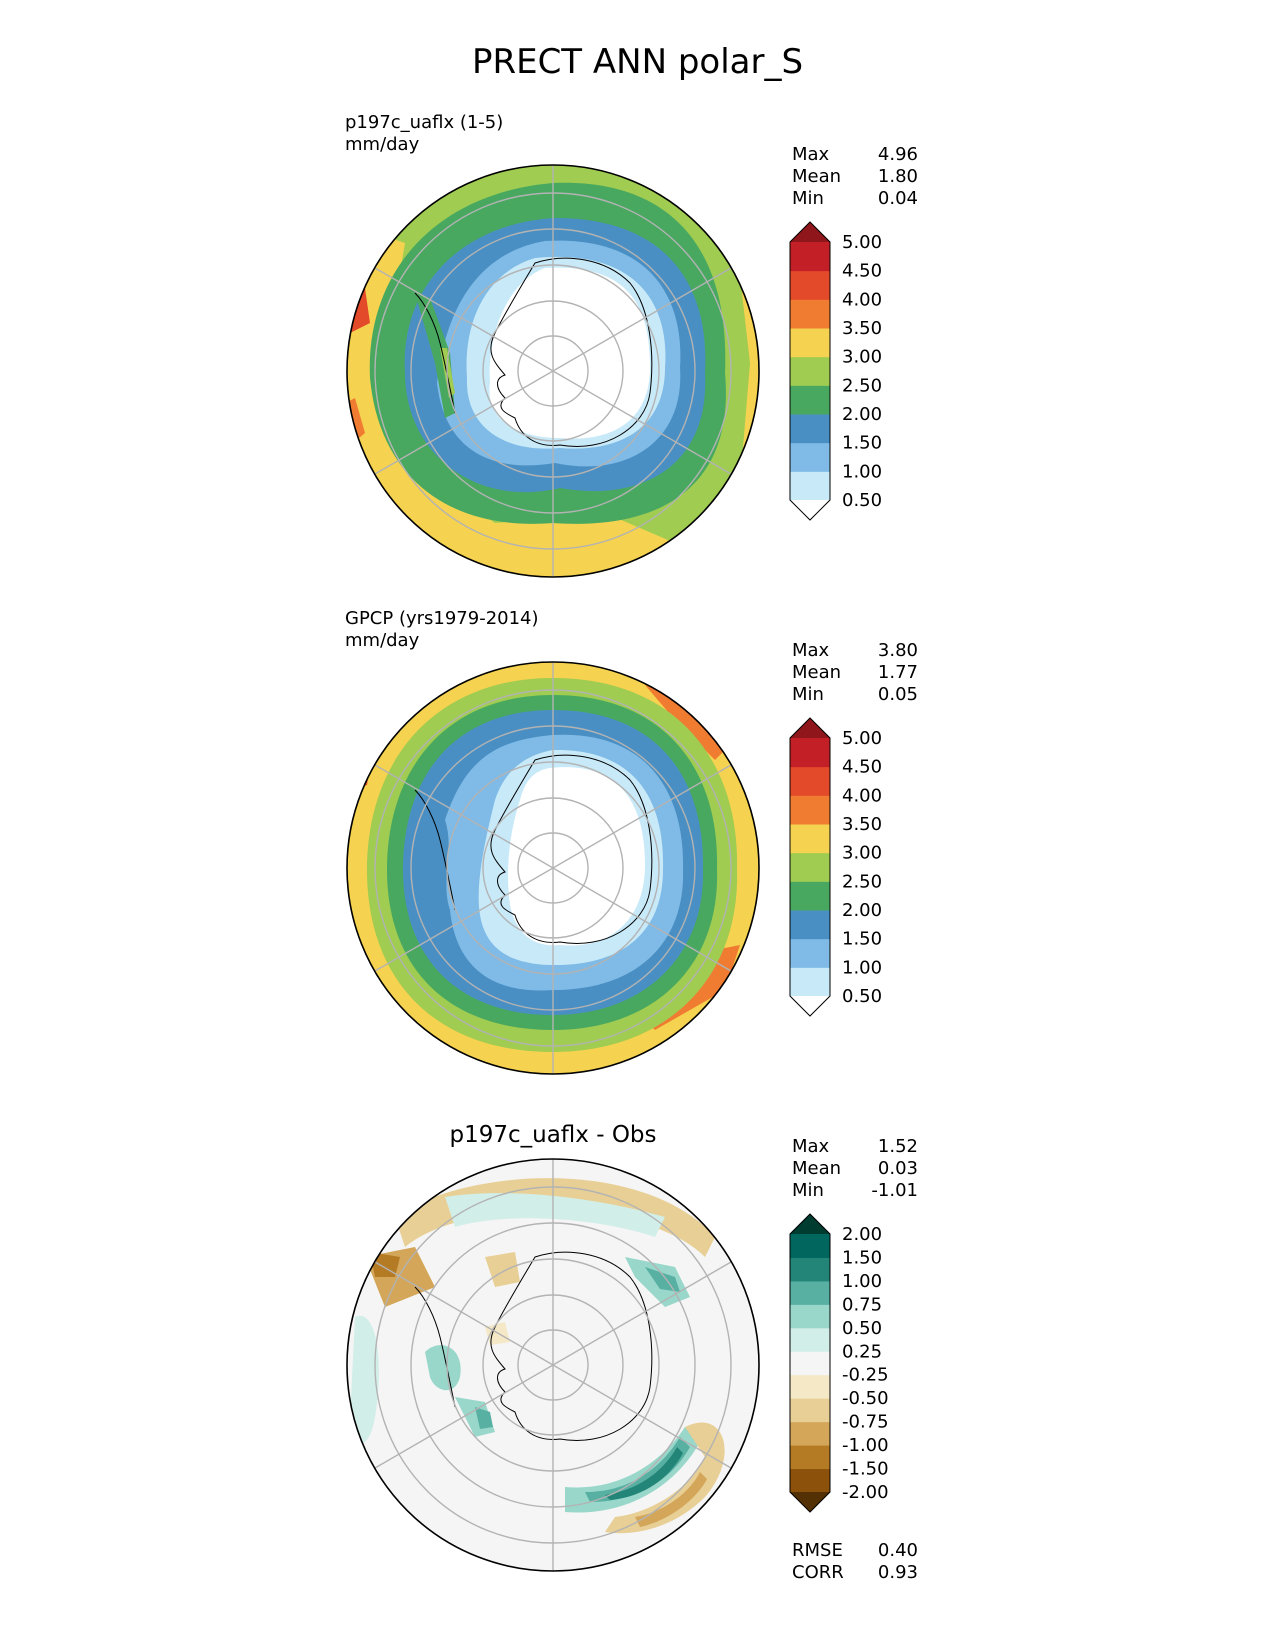  What do you see at coordinates (862, 1351) in the screenshot?
I see `colorbar-tick-label: 0.25` at bounding box center [862, 1351].